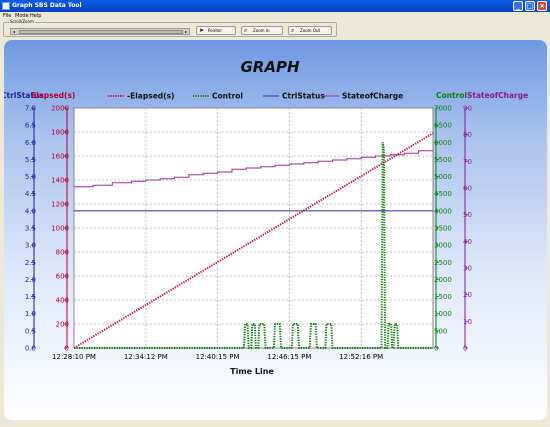  What do you see at coordinates (443, 194) in the screenshot?
I see `axis-tick-label: 4500` at bounding box center [443, 194].